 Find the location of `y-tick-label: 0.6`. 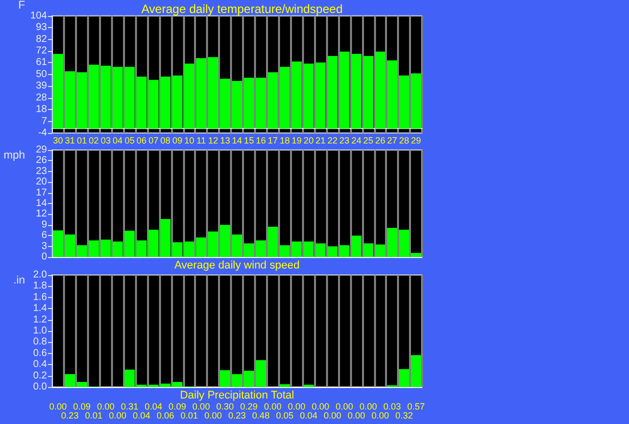

y-tick-label: 0.6 is located at coordinates (40, 353).